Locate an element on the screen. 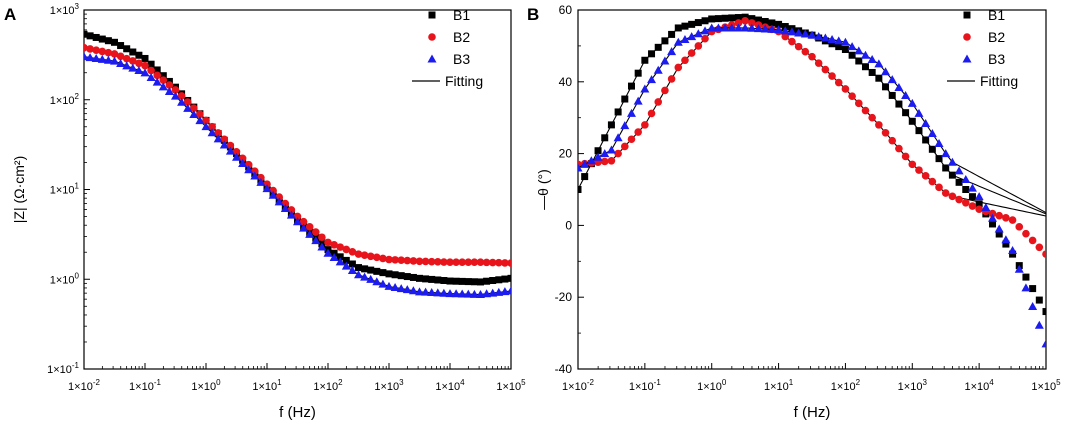 This screenshot has height=427, width=1065. x-tick-label: 1×100 is located at coordinates (712, 385).